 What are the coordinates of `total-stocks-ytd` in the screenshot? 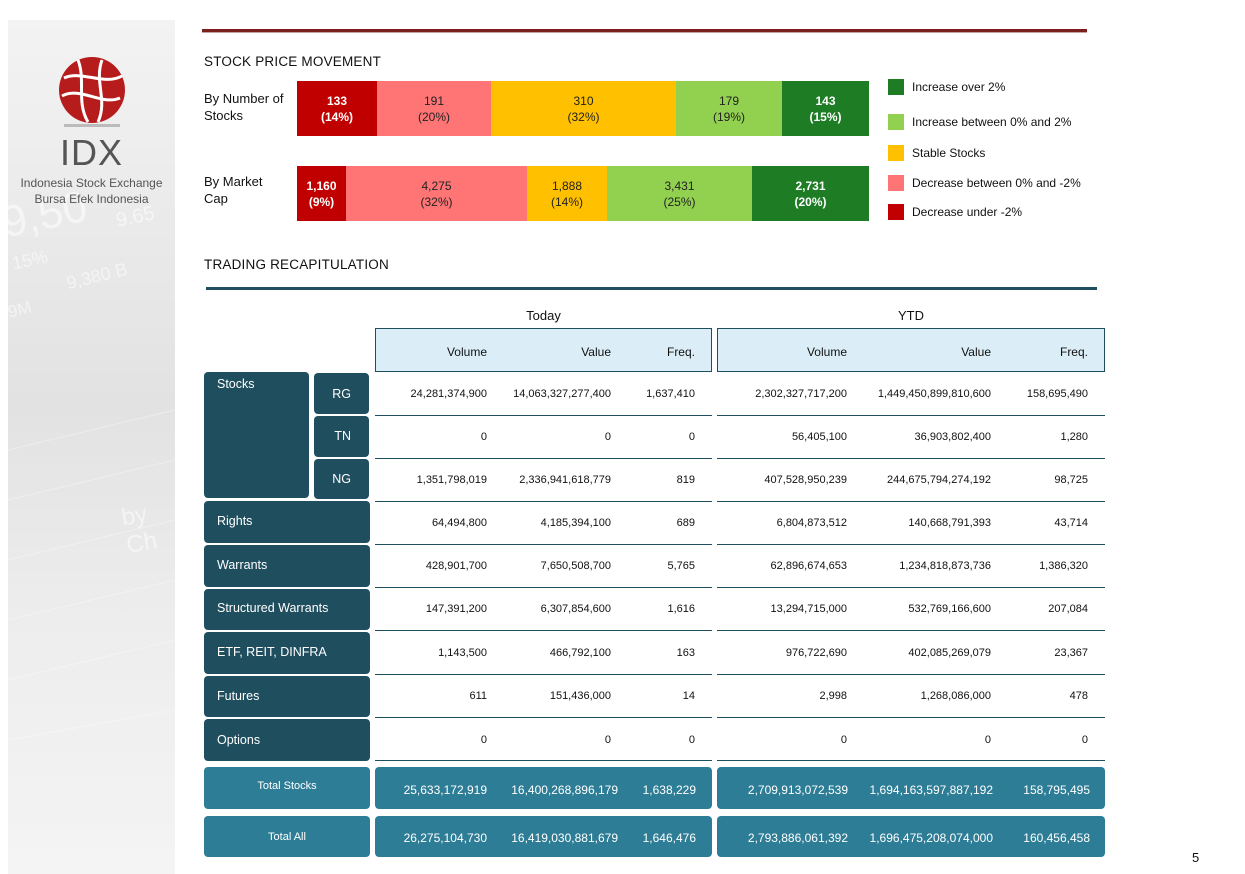 It's located at (911, 788).